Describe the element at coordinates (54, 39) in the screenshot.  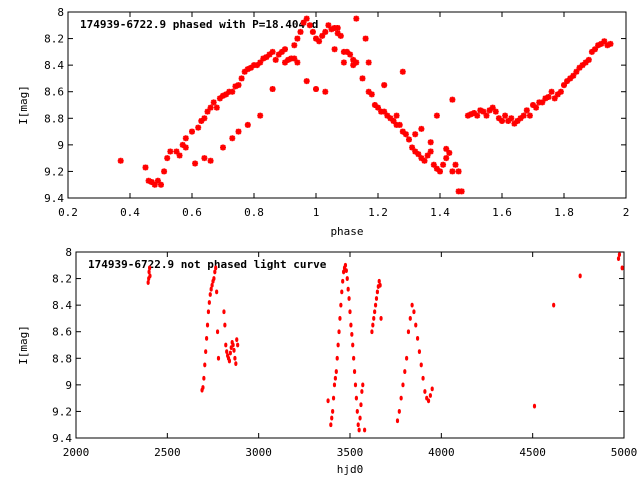
I see `phased-y-tick-label: 8.2` at that location.